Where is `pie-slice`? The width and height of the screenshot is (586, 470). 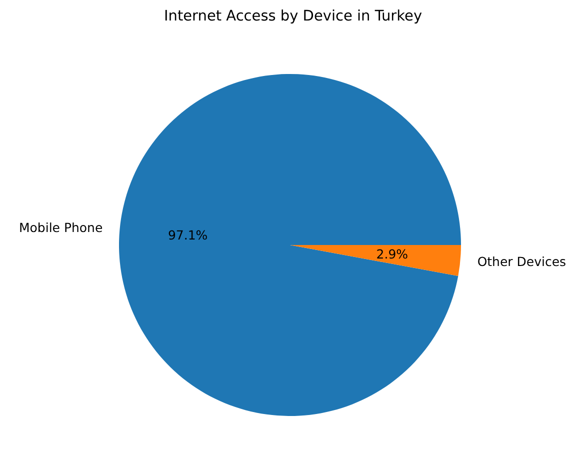
pie-slice is located at coordinates (375, 260).